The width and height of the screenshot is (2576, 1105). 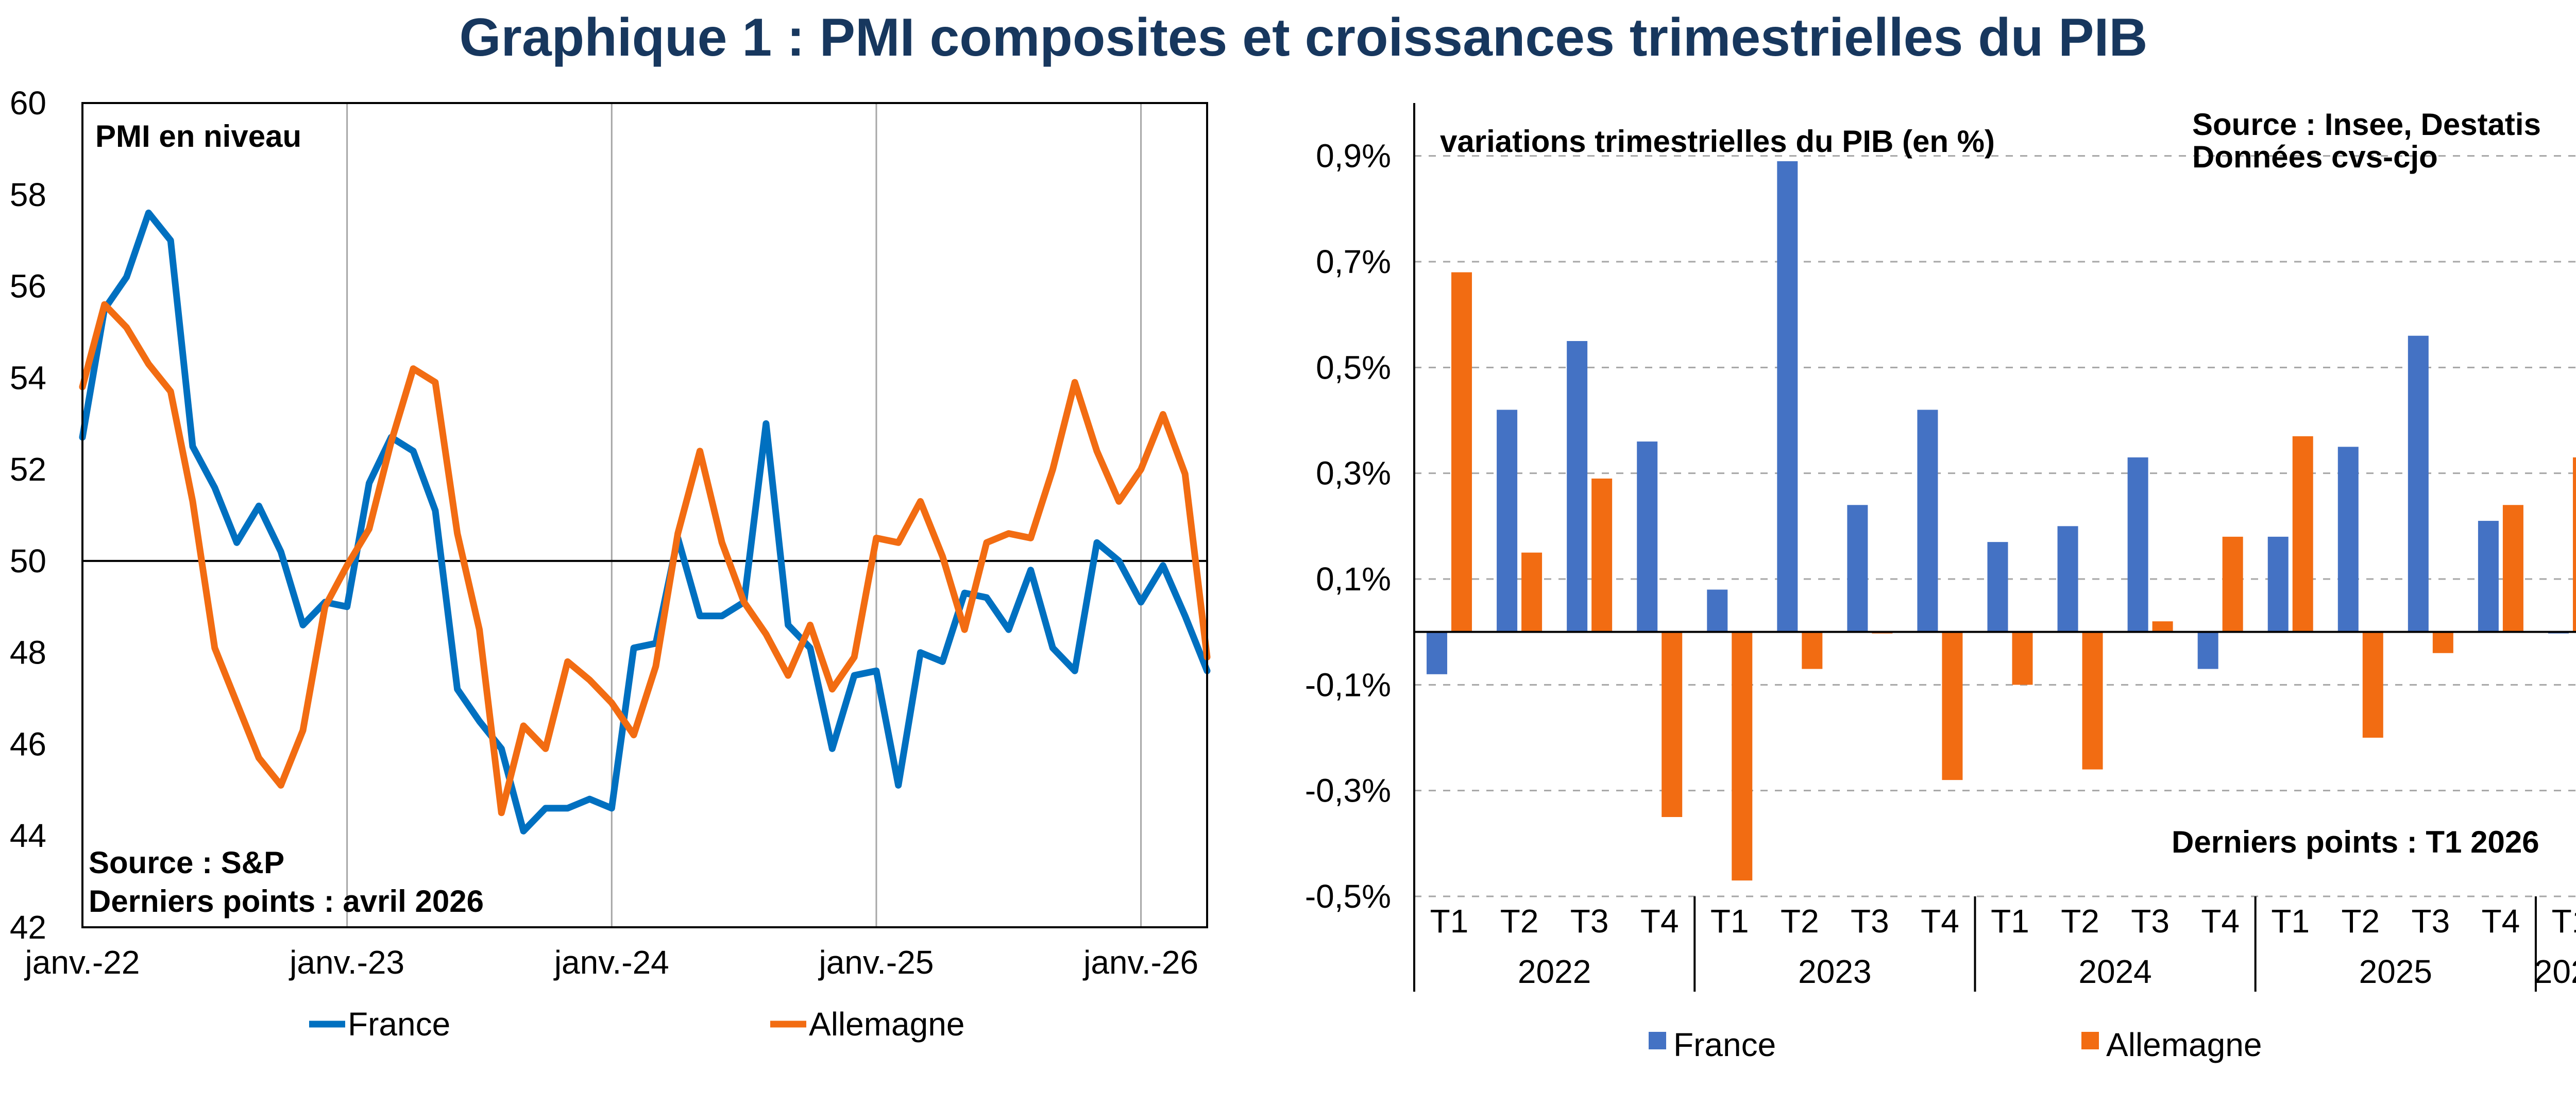 What do you see at coordinates (1555, 971) in the screenshot?
I see `gdp-year-label: 2022` at bounding box center [1555, 971].